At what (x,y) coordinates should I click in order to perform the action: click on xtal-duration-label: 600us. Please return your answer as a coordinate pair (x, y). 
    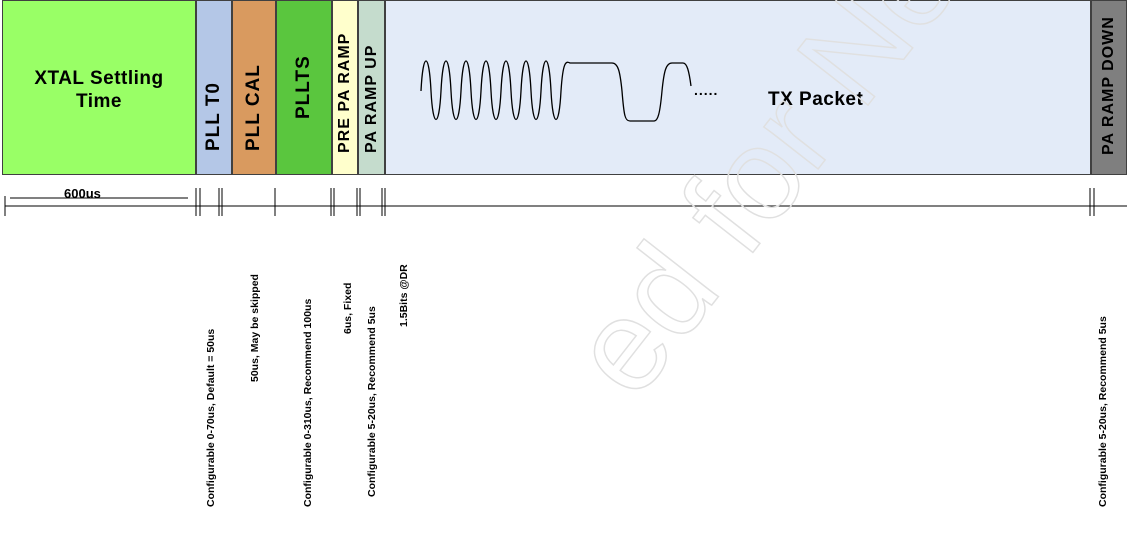
    Looking at the image, I should click on (82, 193).